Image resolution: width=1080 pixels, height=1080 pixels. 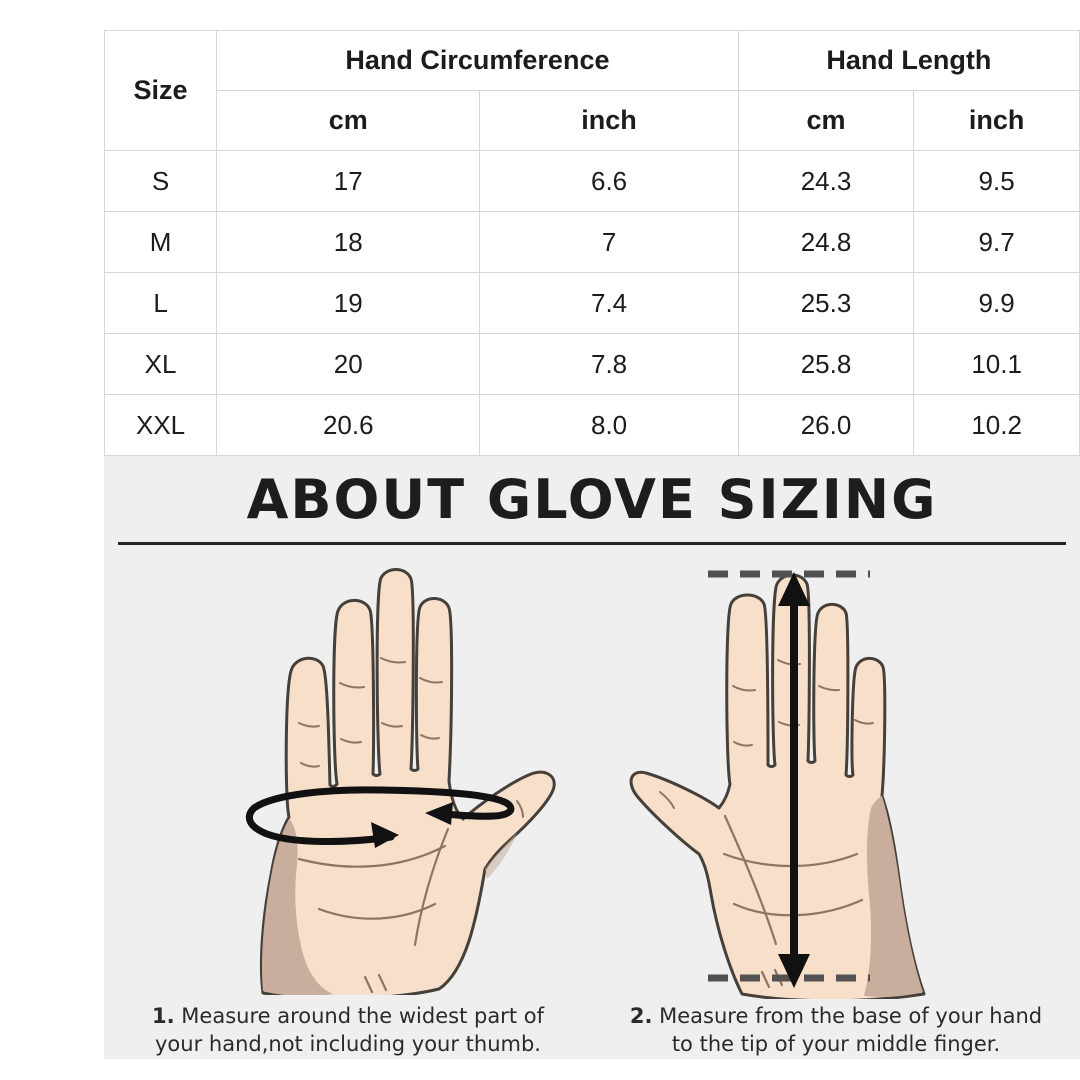 I want to click on header-circumference-cm: cm, so click(x=348, y=120).